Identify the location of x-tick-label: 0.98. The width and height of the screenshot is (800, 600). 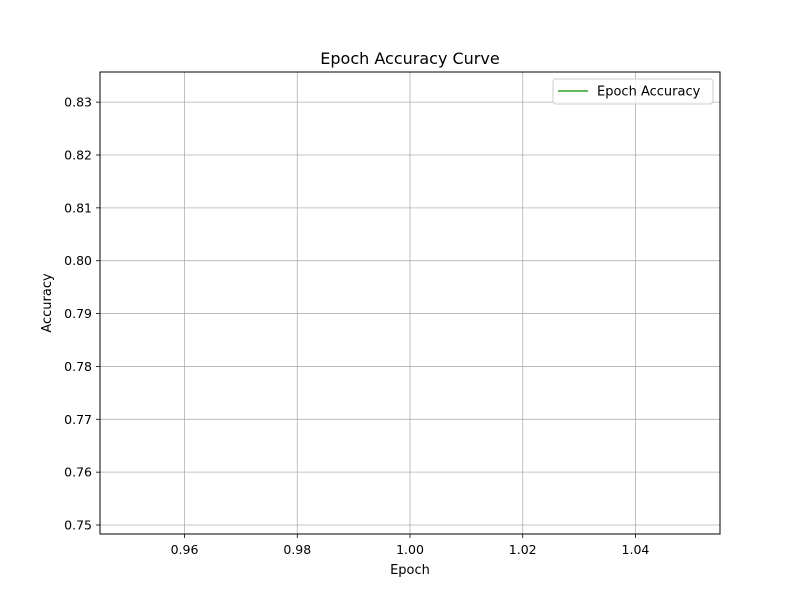
(297, 549).